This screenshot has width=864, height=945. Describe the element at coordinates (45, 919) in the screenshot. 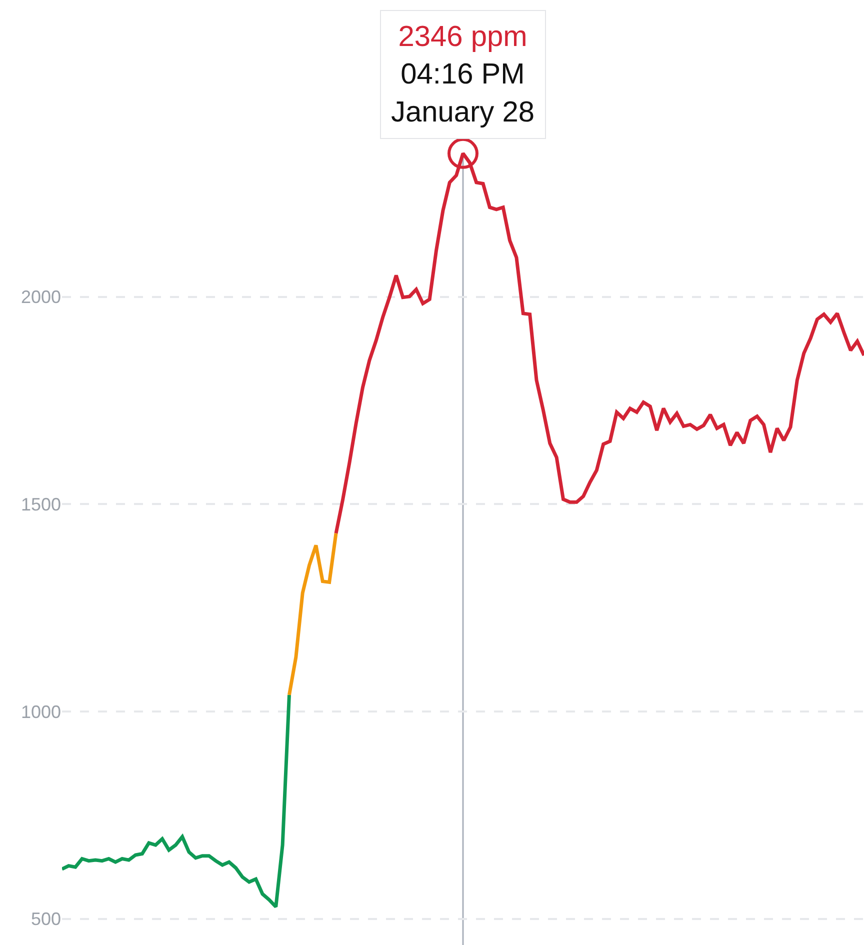

I see `y-tick-label: 500` at that location.